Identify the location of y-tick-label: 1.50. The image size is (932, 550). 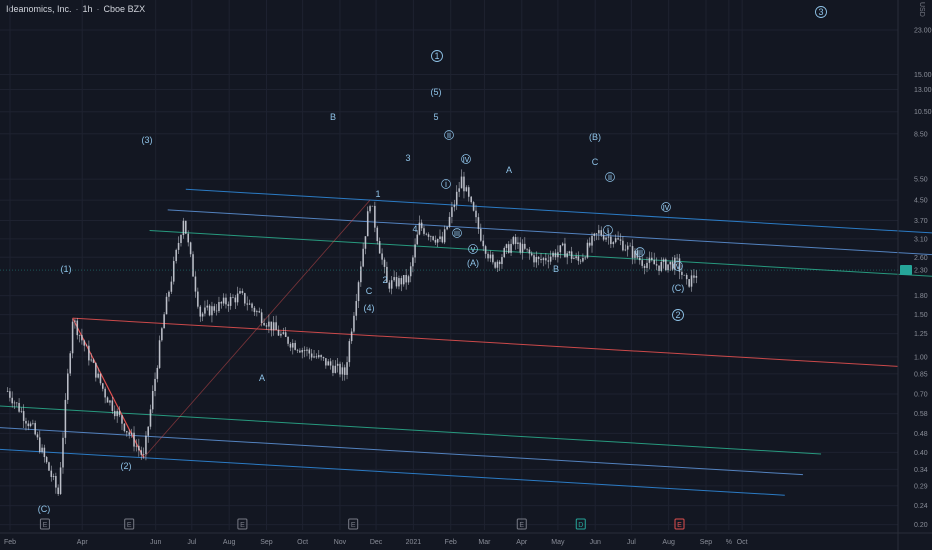
(921, 315).